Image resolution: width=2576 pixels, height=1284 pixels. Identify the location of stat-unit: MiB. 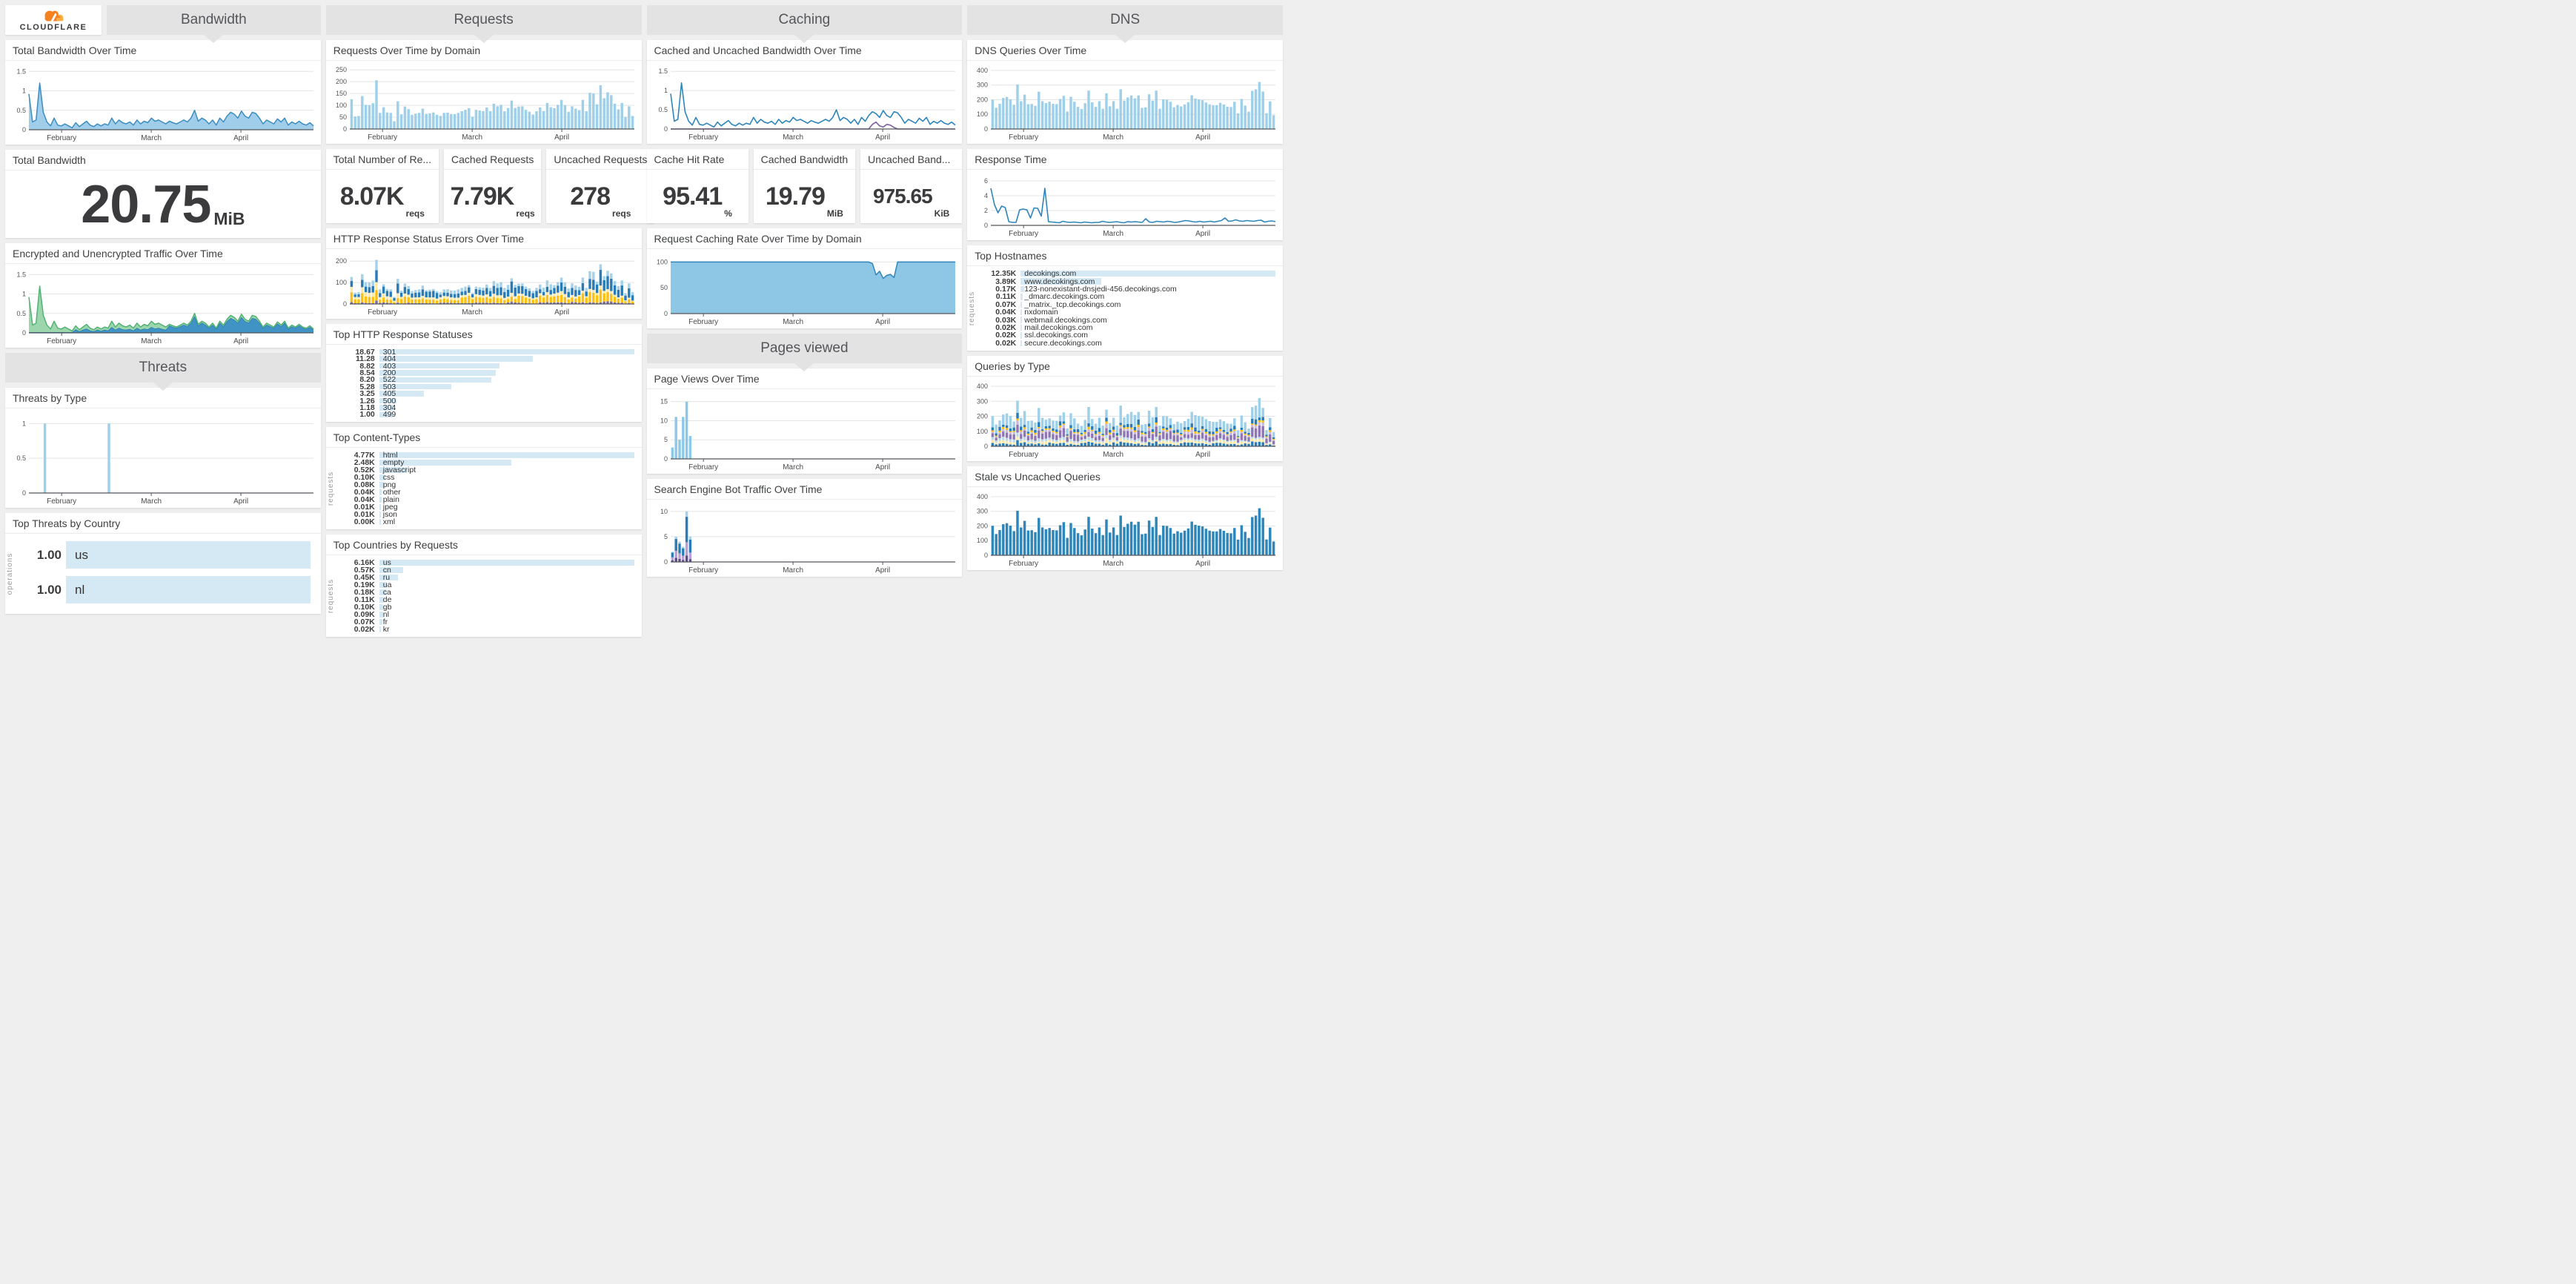
(834, 213).